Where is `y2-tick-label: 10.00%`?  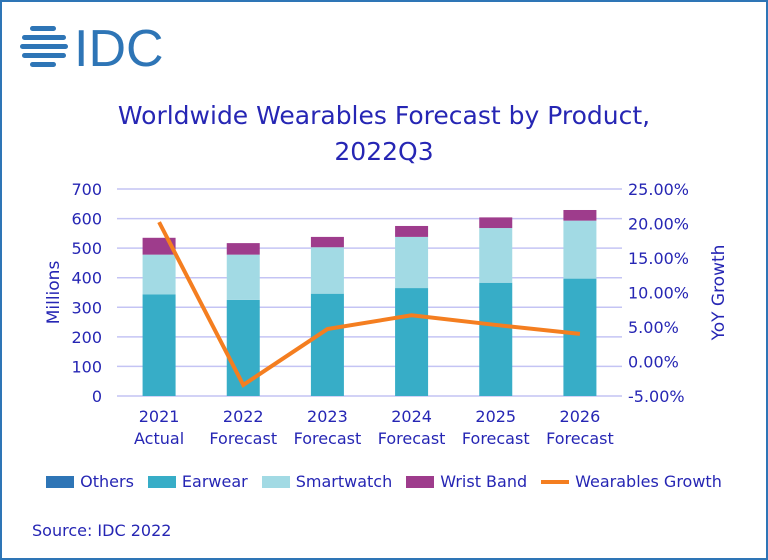 y2-tick-label: 10.00% is located at coordinates (658, 293).